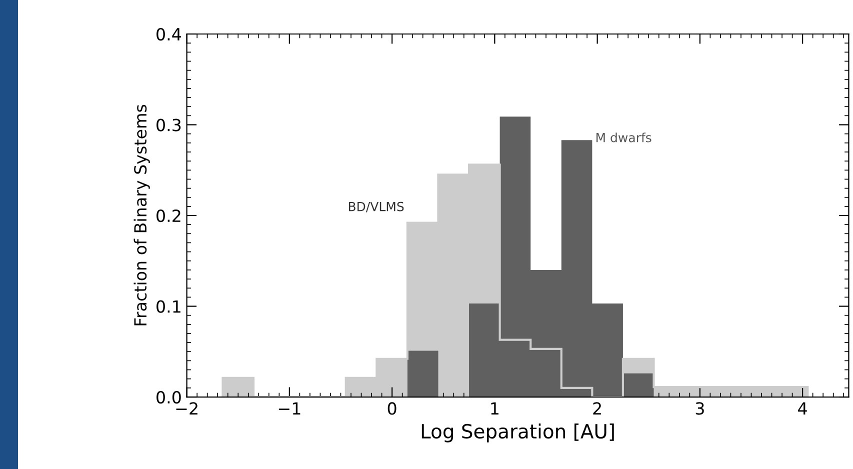 The width and height of the screenshot is (853, 469). Describe the element at coordinates (168, 125) in the screenshot. I see `y-tick-label: 0.3` at that location.